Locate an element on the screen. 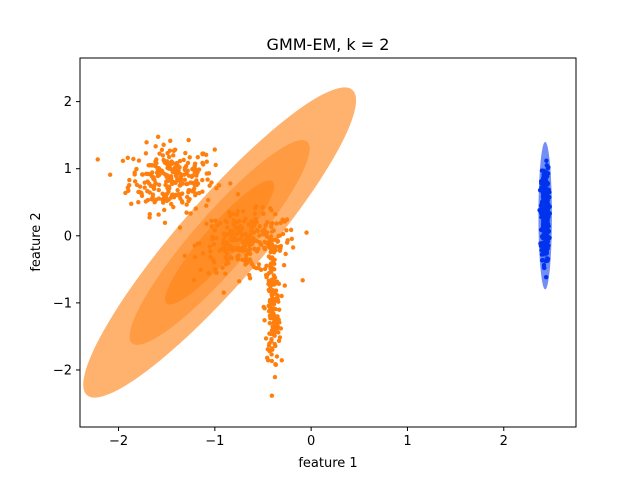 The image size is (640, 480). y-axis-label: feature 2 is located at coordinates (36, 241).